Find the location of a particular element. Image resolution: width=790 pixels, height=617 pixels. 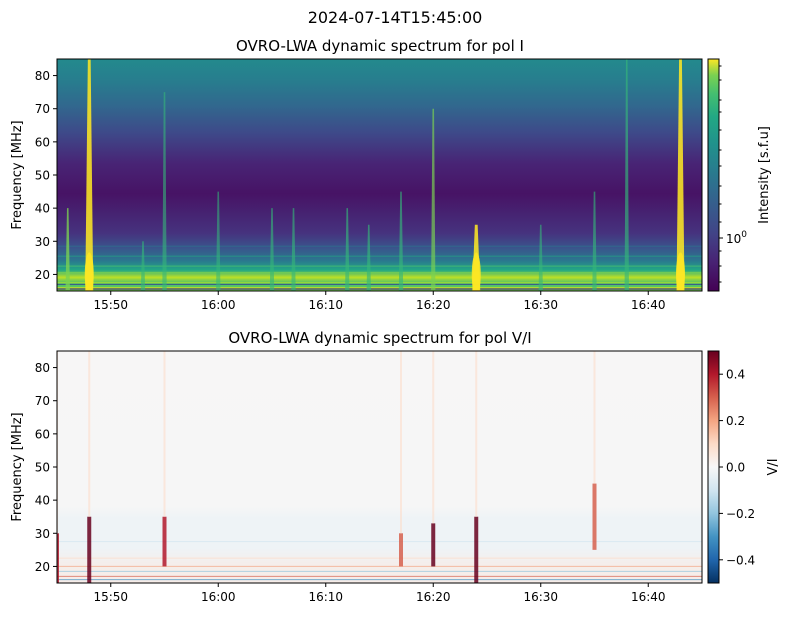

pol-vi-y-tick-label: 80 is located at coordinates (42, 368).